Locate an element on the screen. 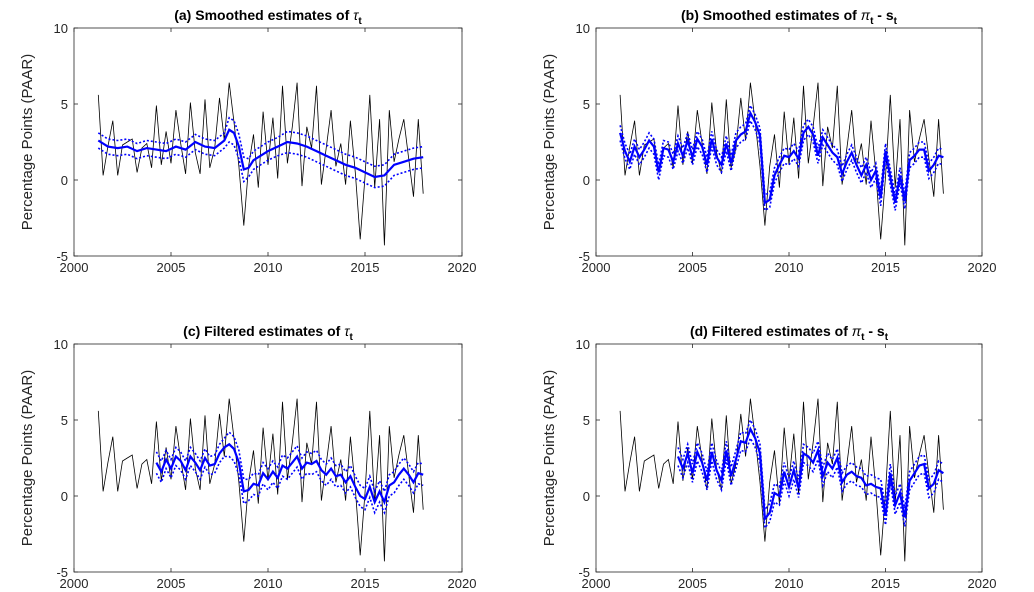 The image size is (1034, 592). chart-title: (a) Smoothed estimates of τt is located at coordinates (268, 17).